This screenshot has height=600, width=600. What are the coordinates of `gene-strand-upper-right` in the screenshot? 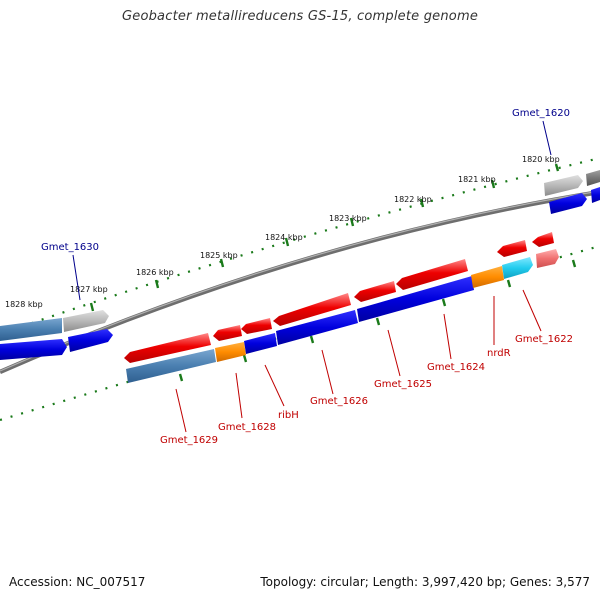 It's located at (572, 192).